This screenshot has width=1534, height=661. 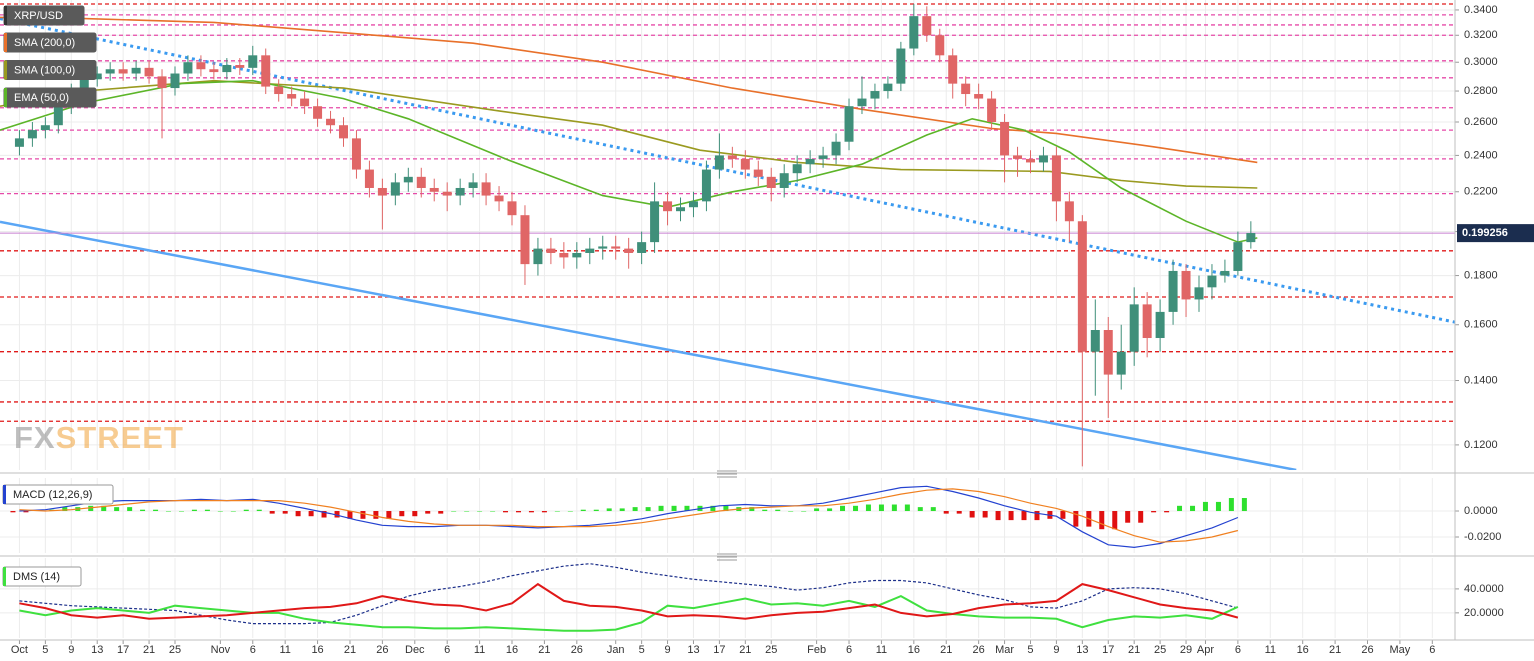 I want to click on x-tick-label: 16, so click(x=914, y=650).